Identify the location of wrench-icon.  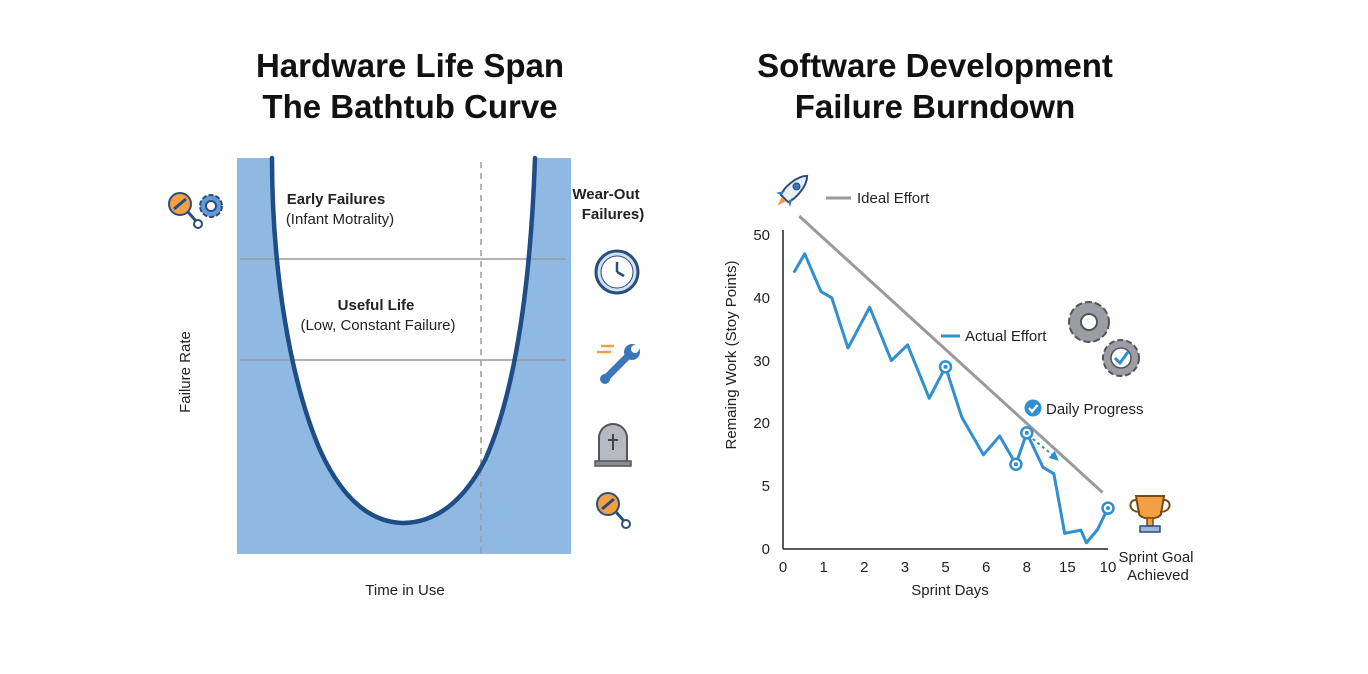
(618, 364).